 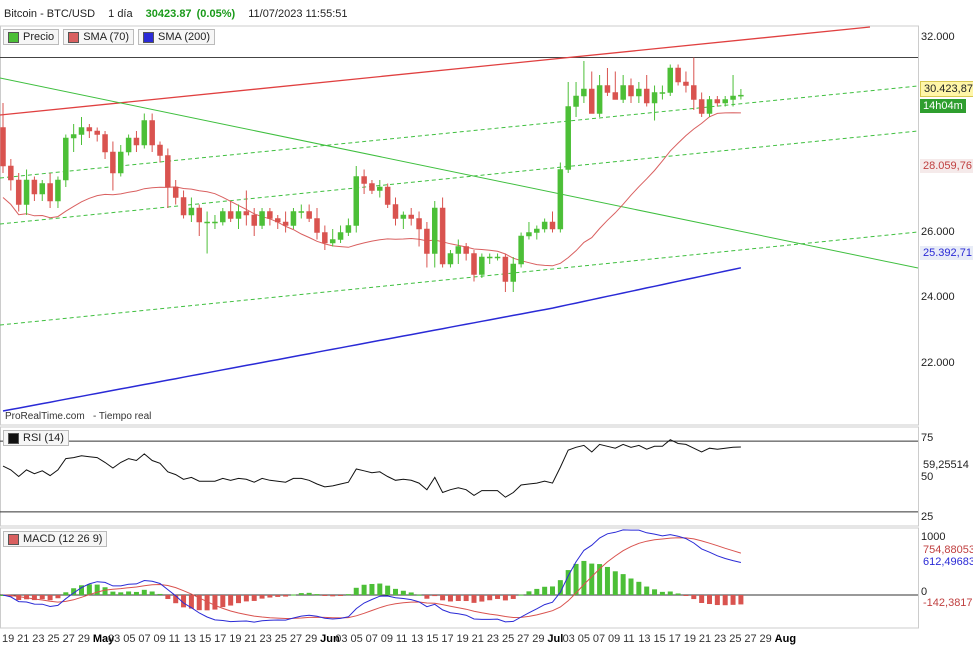 What do you see at coordinates (938, 232) in the screenshot?
I see `price-tick-26000: 26.000` at bounding box center [938, 232].